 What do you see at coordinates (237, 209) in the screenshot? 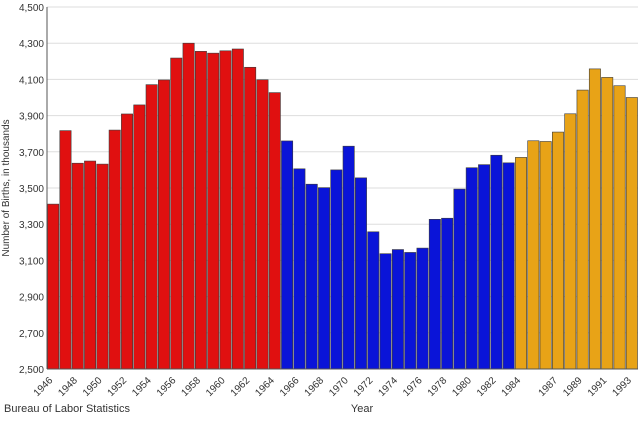
I see `bar-1961` at bounding box center [237, 209].